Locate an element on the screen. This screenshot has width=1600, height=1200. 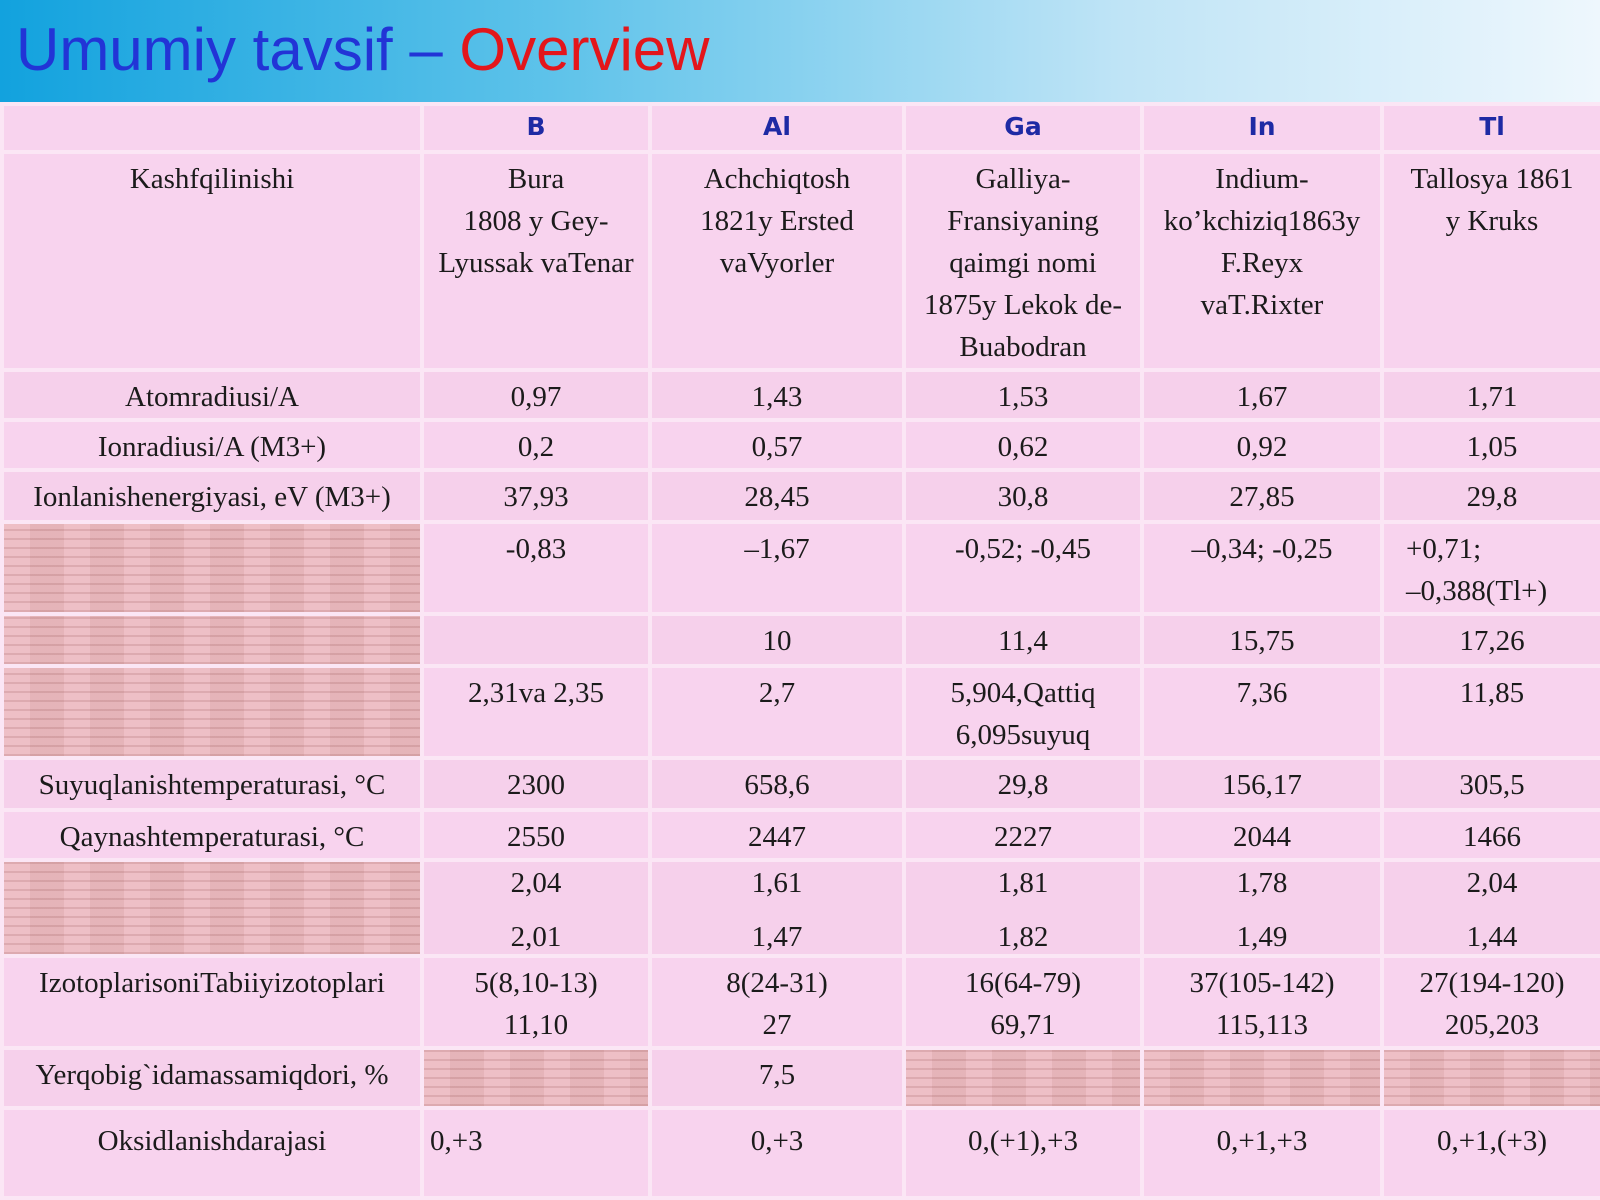
table-cell: –1,67 is located at coordinates (777, 568).